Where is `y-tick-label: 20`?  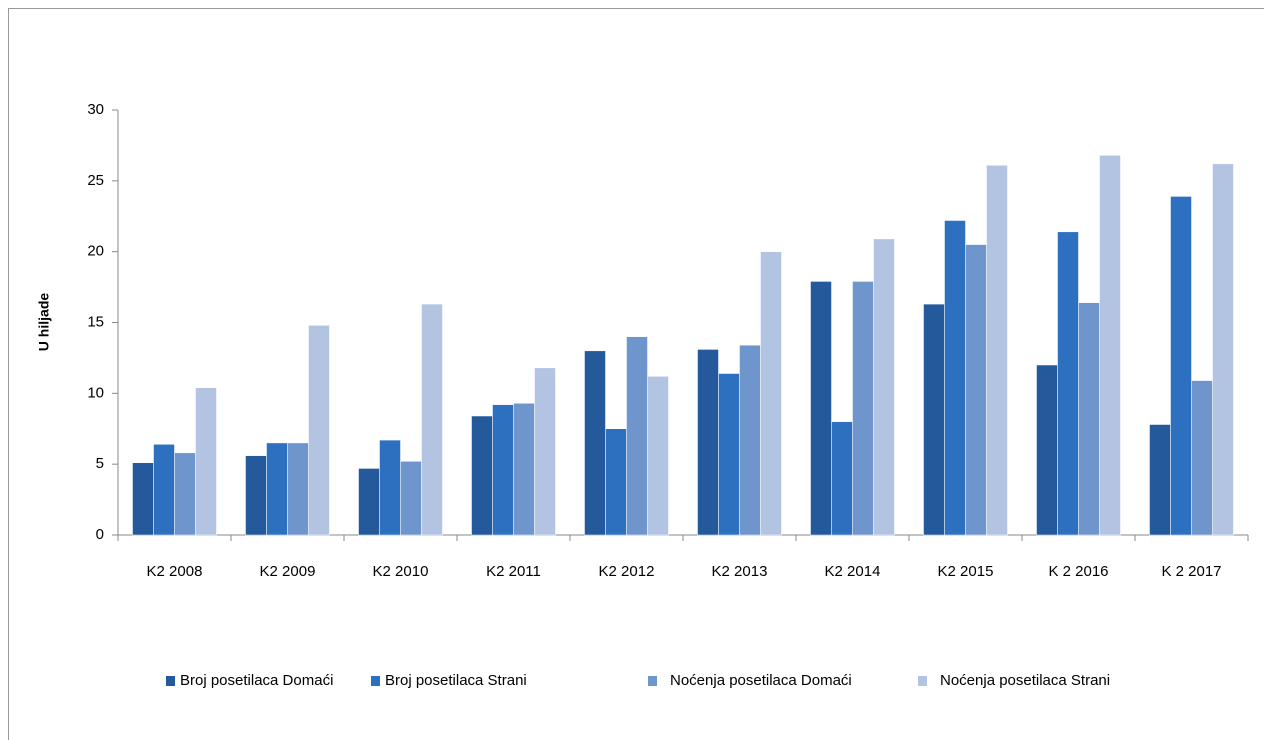 y-tick-label: 20 is located at coordinates (95, 251).